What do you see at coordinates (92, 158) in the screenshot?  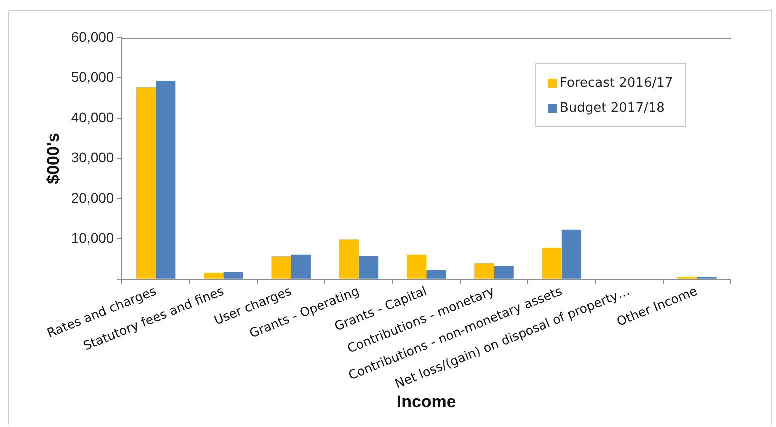 I see `y-tick-label: 30,000` at bounding box center [92, 158].